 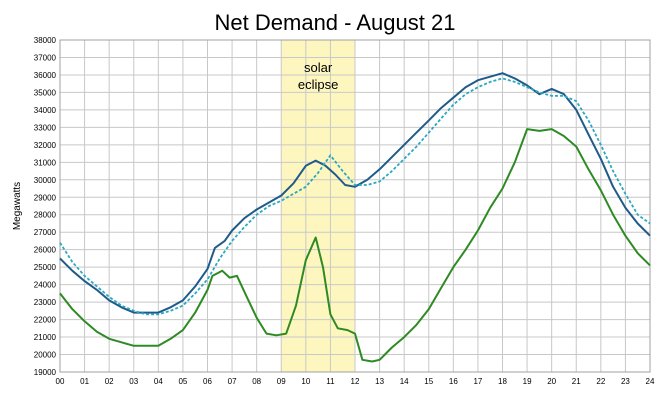 What do you see at coordinates (477, 381) in the screenshot?
I see `x-tick-label: 17` at bounding box center [477, 381].